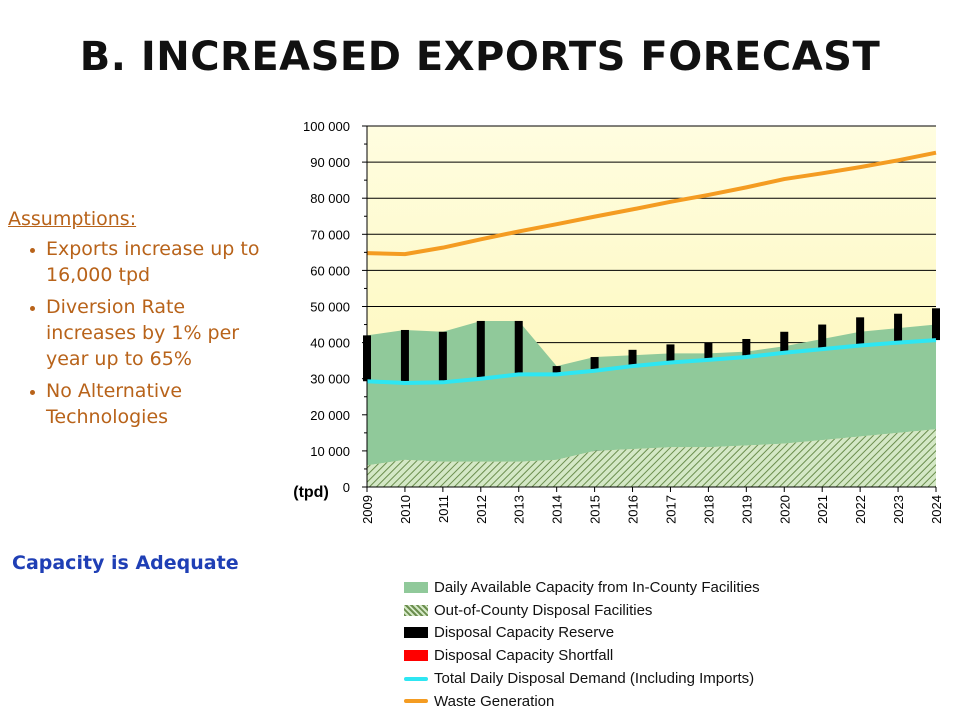  Describe the element at coordinates (330, 270) in the screenshot. I see `y-tick-label: 60 000` at that location.